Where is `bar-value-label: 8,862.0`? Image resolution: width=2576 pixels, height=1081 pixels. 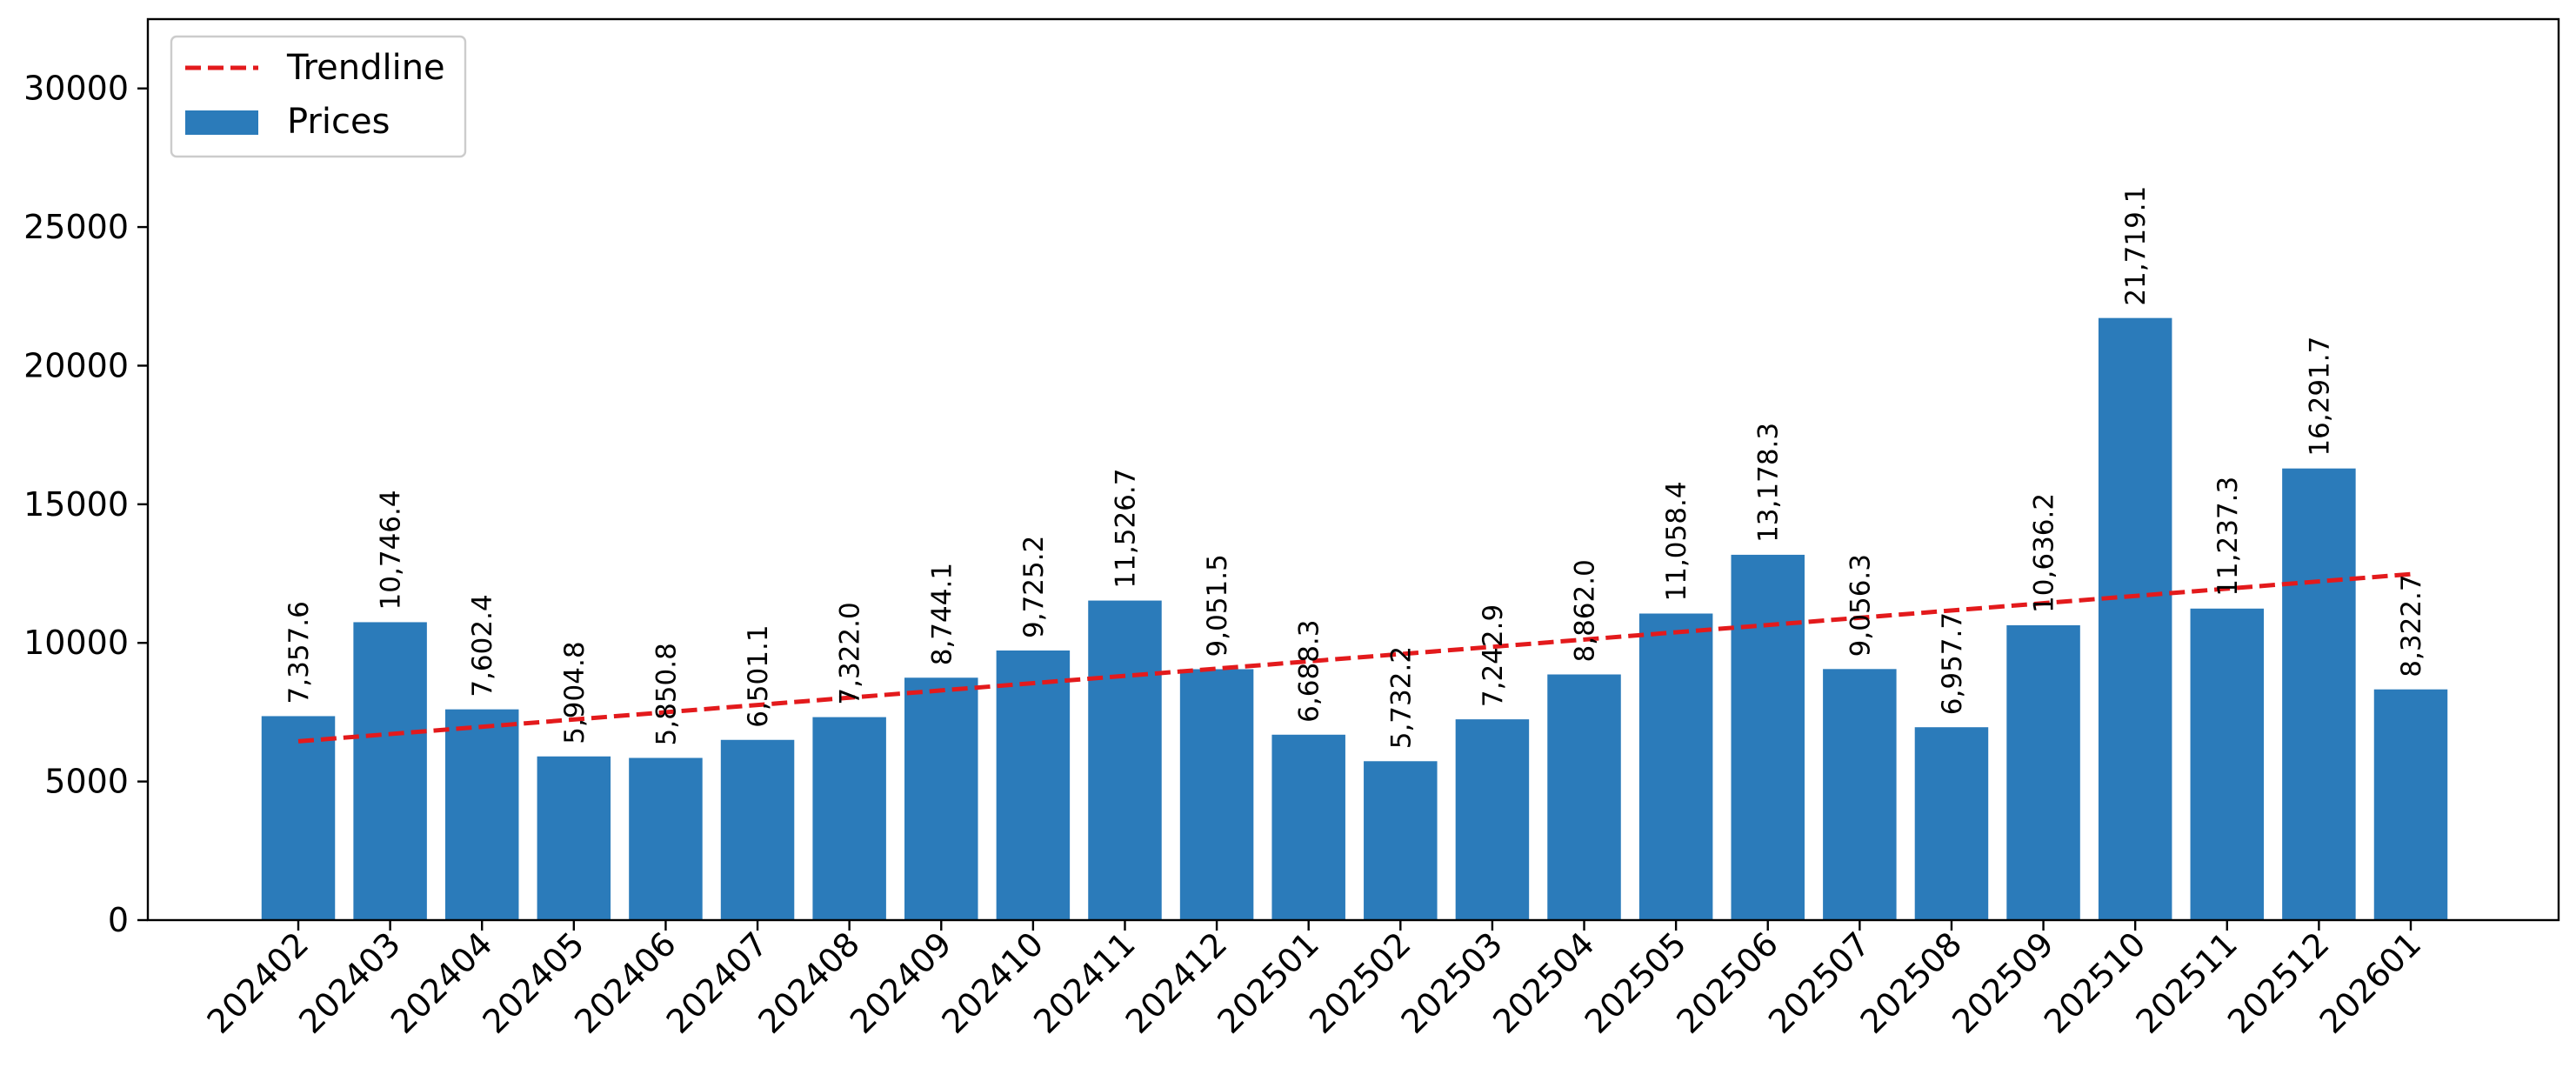 bar-value-label: 8,862.0 is located at coordinates (1585, 610).